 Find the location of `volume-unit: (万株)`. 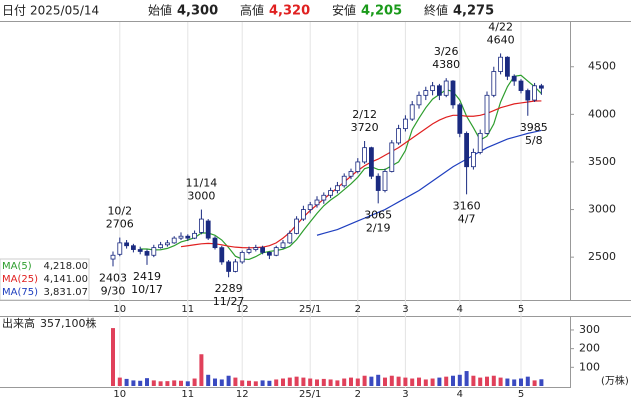

volume-unit: (万株) is located at coordinates (615, 380).